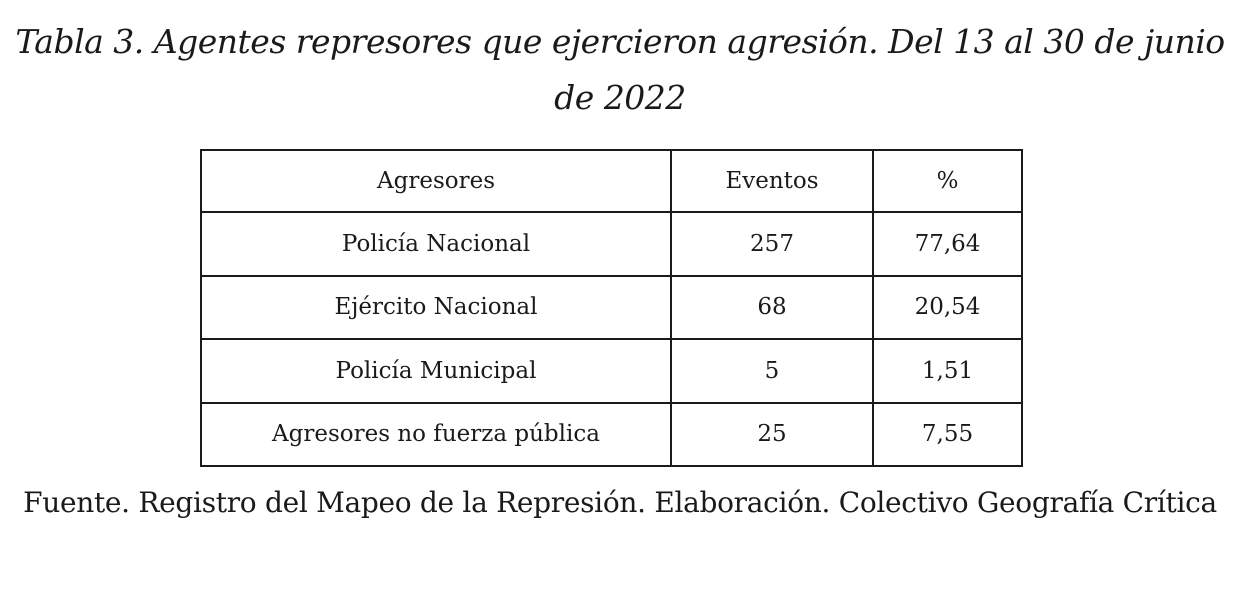  What do you see at coordinates (436, 307) in the screenshot?
I see `cell-agresor: Ejército Nacional` at bounding box center [436, 307].